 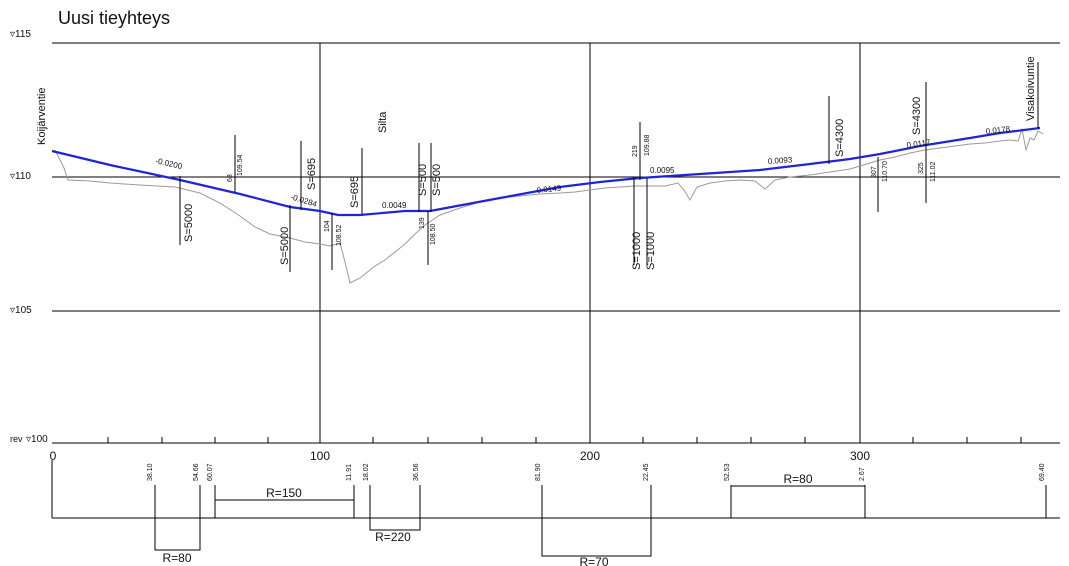 What do you see at coordinates (549, 189) in the screenshot?
I see `grade-label: 0.0149` at bounding box center [549, 189].